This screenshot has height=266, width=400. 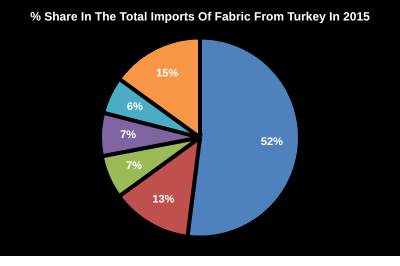 What do you see at coordinates (163, 199) in the screenshot?
I see `data-label: 13%` at bounding box center [163, 199].